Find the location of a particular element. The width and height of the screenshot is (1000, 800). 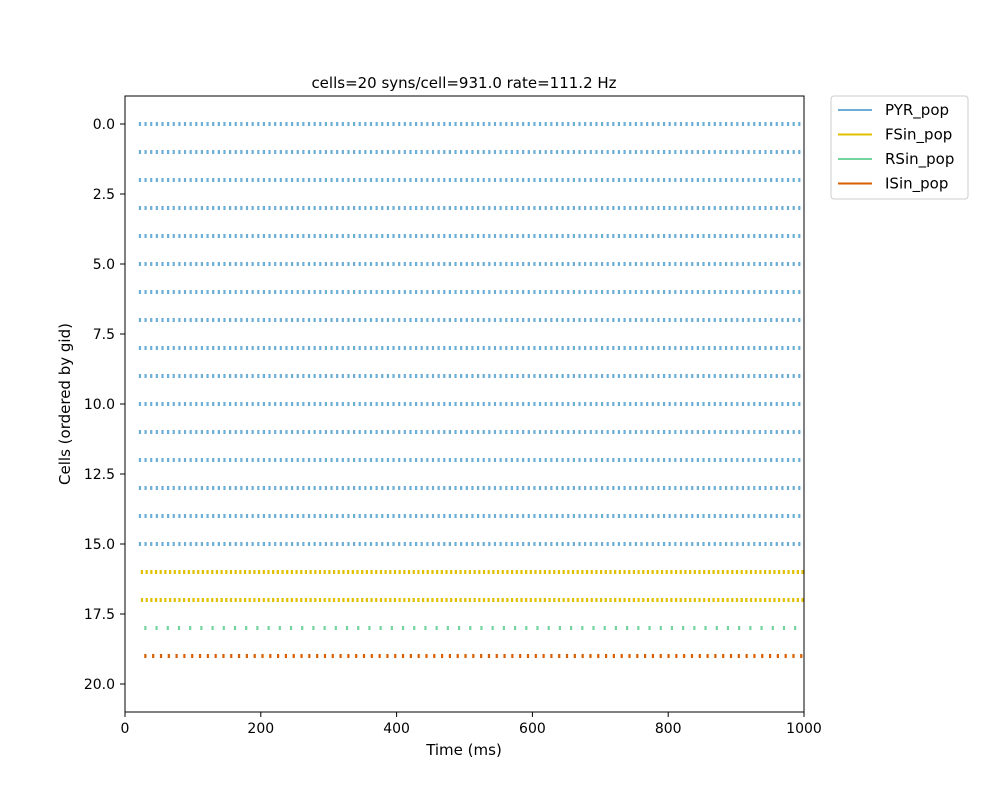

y-tick-label: 0.0 is located at coordinates (104, 125).